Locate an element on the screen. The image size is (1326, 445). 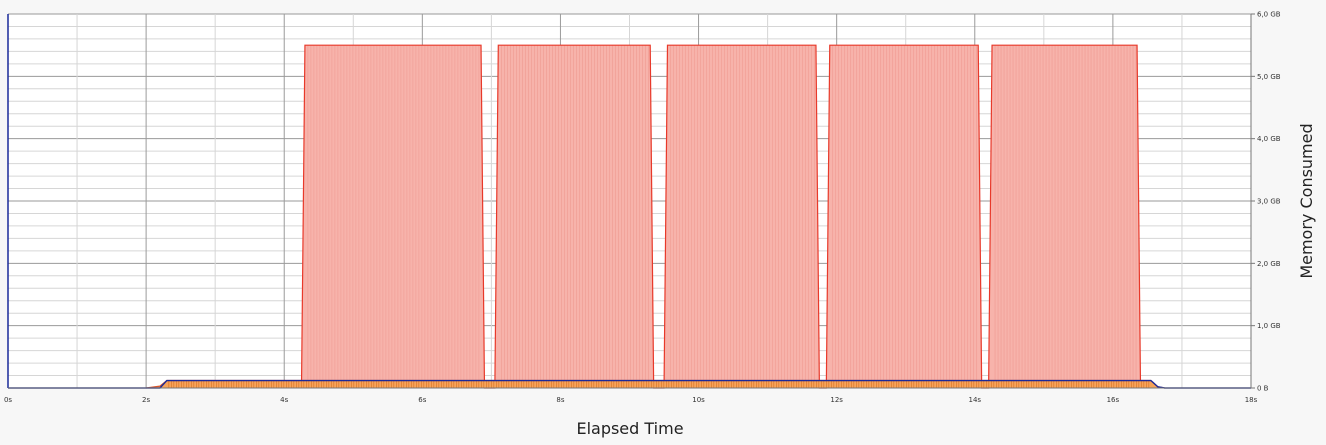
x-tick-label: 18s is located at coordinates (1251, 400).